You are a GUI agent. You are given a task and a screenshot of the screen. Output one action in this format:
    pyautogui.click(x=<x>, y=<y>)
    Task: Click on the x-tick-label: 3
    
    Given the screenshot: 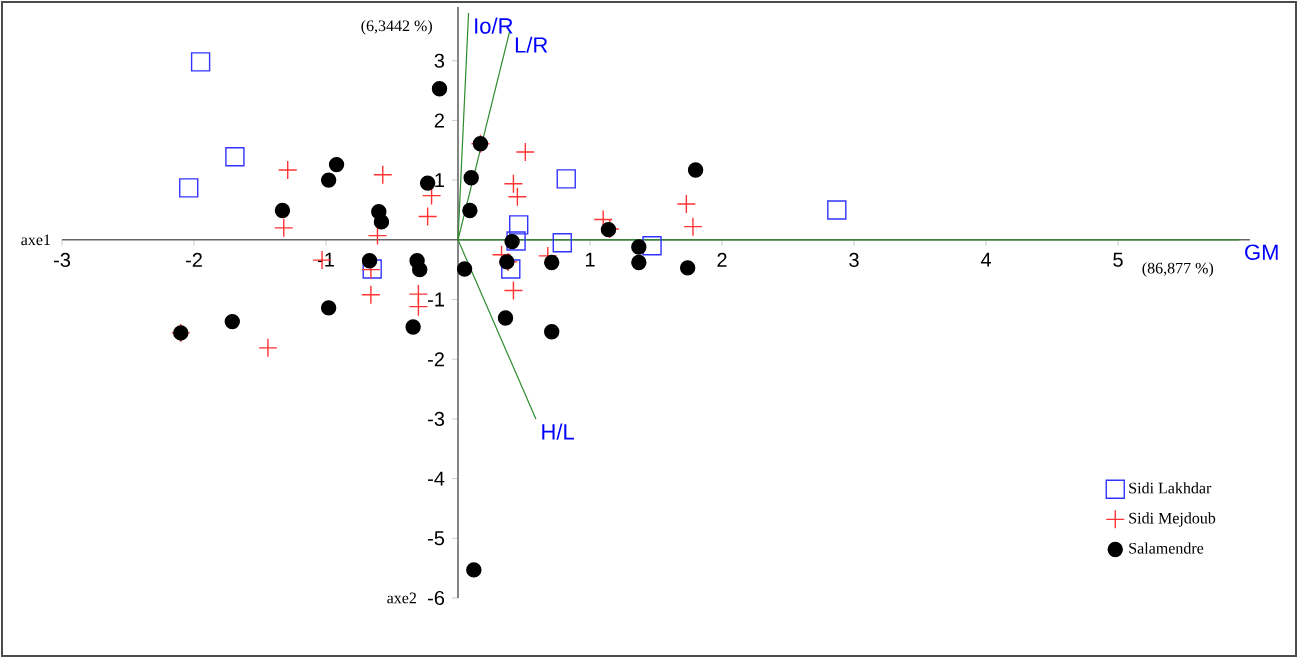 What is the action you would take?
    pyautogui.click(x=854, y=260)
    